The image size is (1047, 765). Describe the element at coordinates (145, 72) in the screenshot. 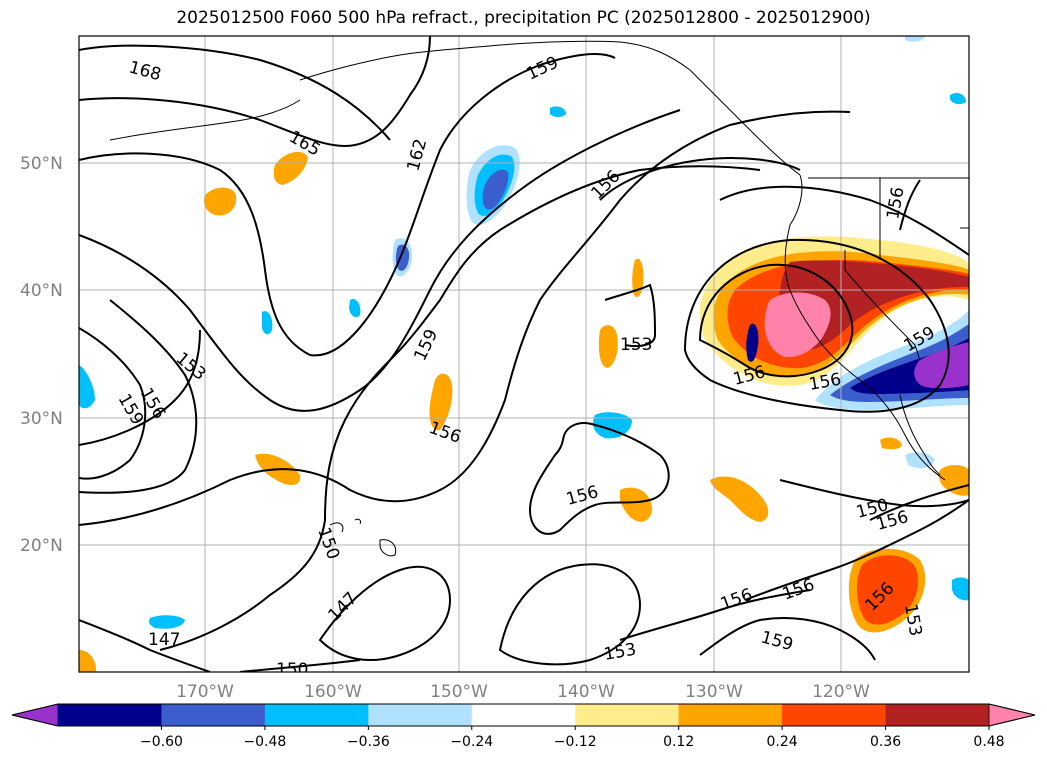

I see `contour-label: 168` at that location.